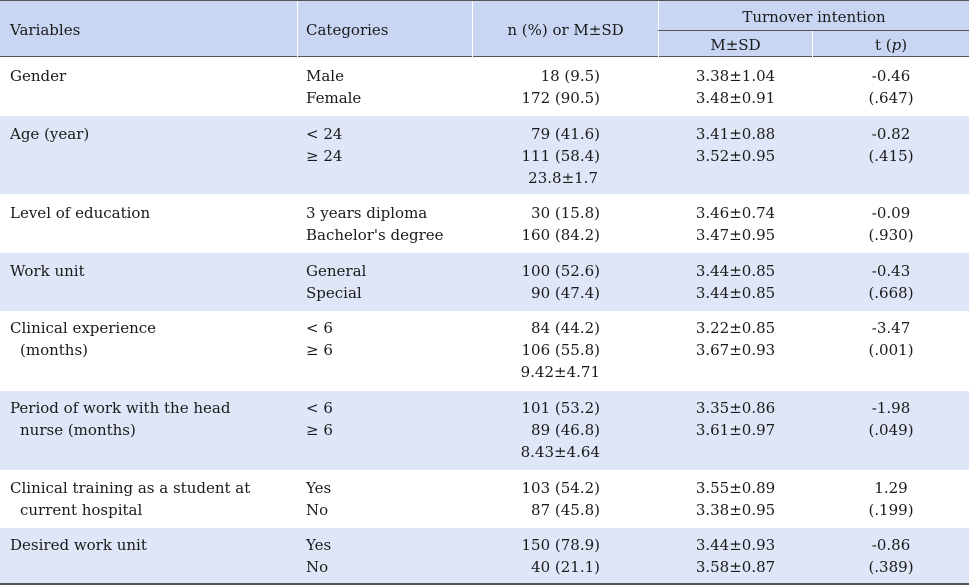 This screenshot has width=969, height=586. I want to click on t-value: -0.82, so click(891, 134).